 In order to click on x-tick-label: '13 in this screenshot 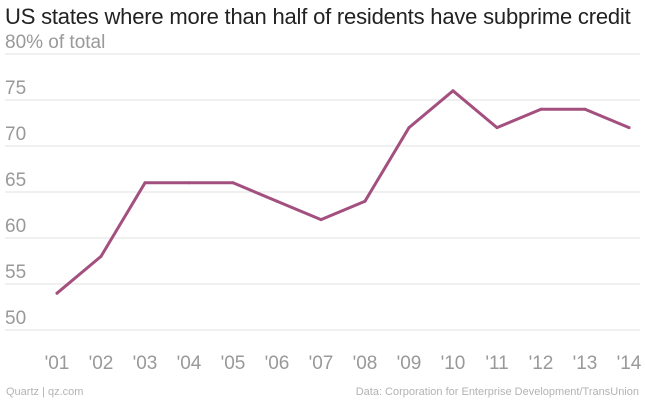, I will do `click(585, 363)`.